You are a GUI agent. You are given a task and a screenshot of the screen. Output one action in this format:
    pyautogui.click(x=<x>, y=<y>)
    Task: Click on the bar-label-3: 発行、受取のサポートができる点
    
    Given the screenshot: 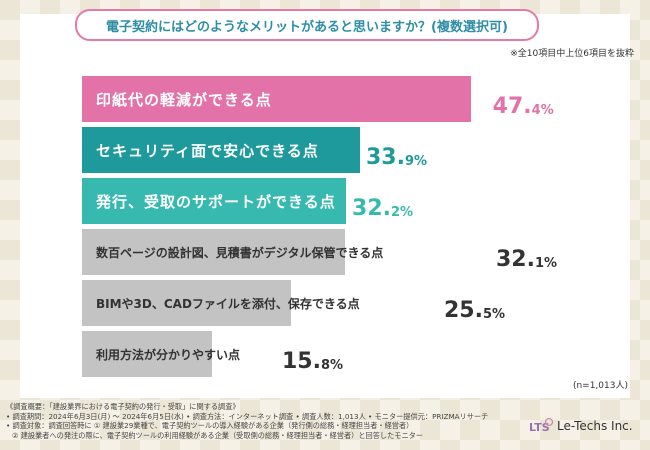 What is the action you would take?
    pyautogui.click(x=216, y=201)
    